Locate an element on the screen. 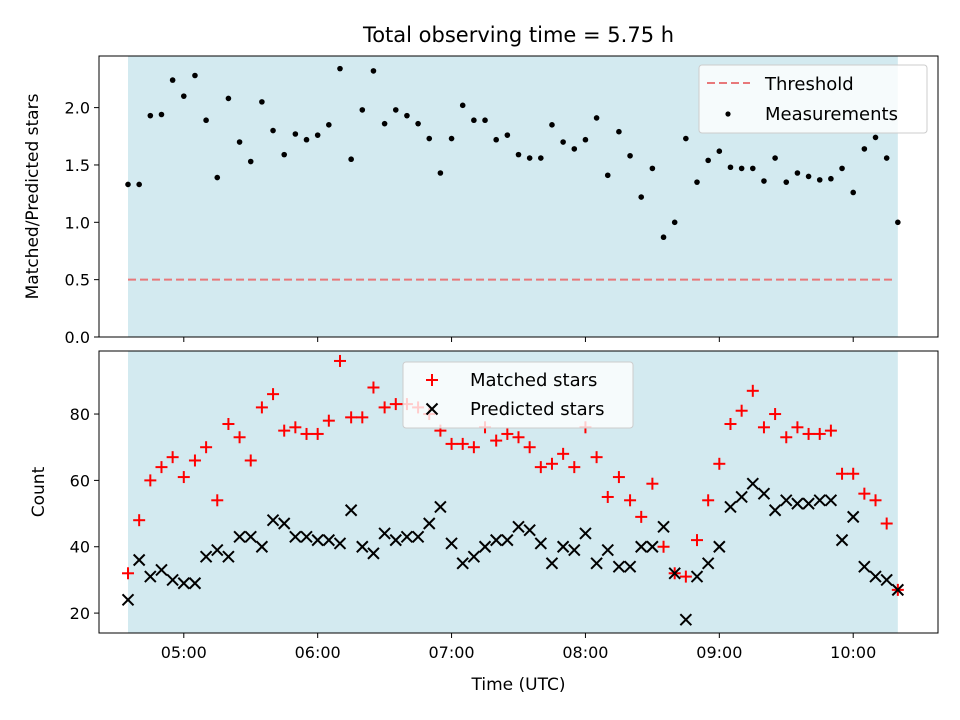 The width and height of the screenshot is (960, 720). legend-predicted-symbol-b is located at coordinates (432, 409).